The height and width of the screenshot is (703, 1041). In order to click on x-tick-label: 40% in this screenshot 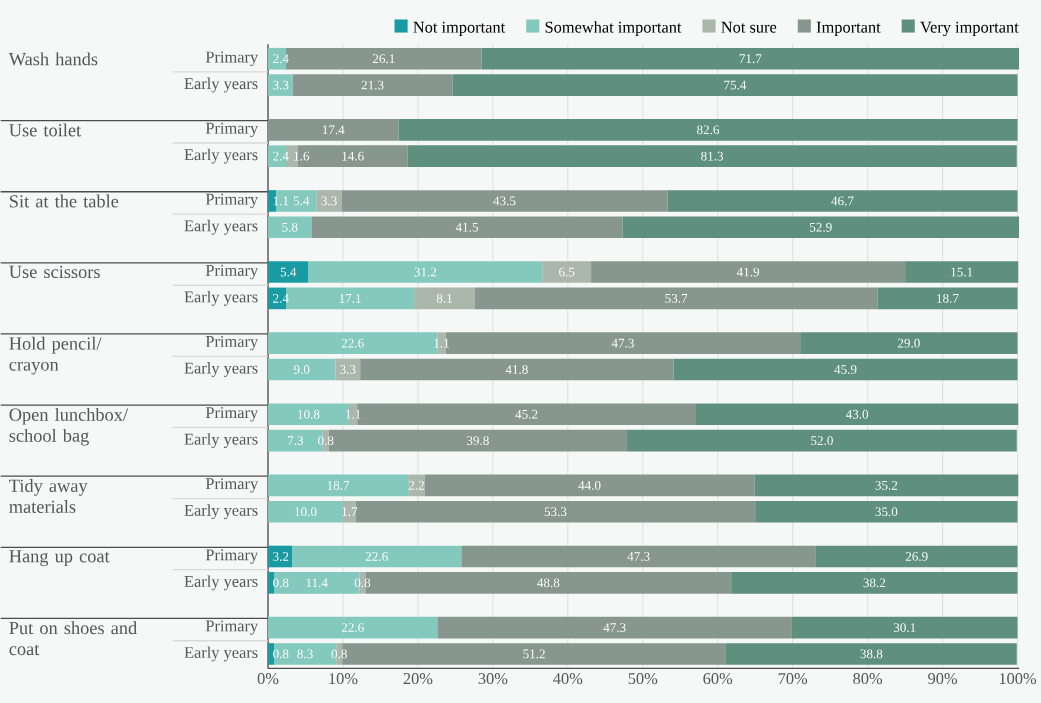, I will do `click(568, 679)`.